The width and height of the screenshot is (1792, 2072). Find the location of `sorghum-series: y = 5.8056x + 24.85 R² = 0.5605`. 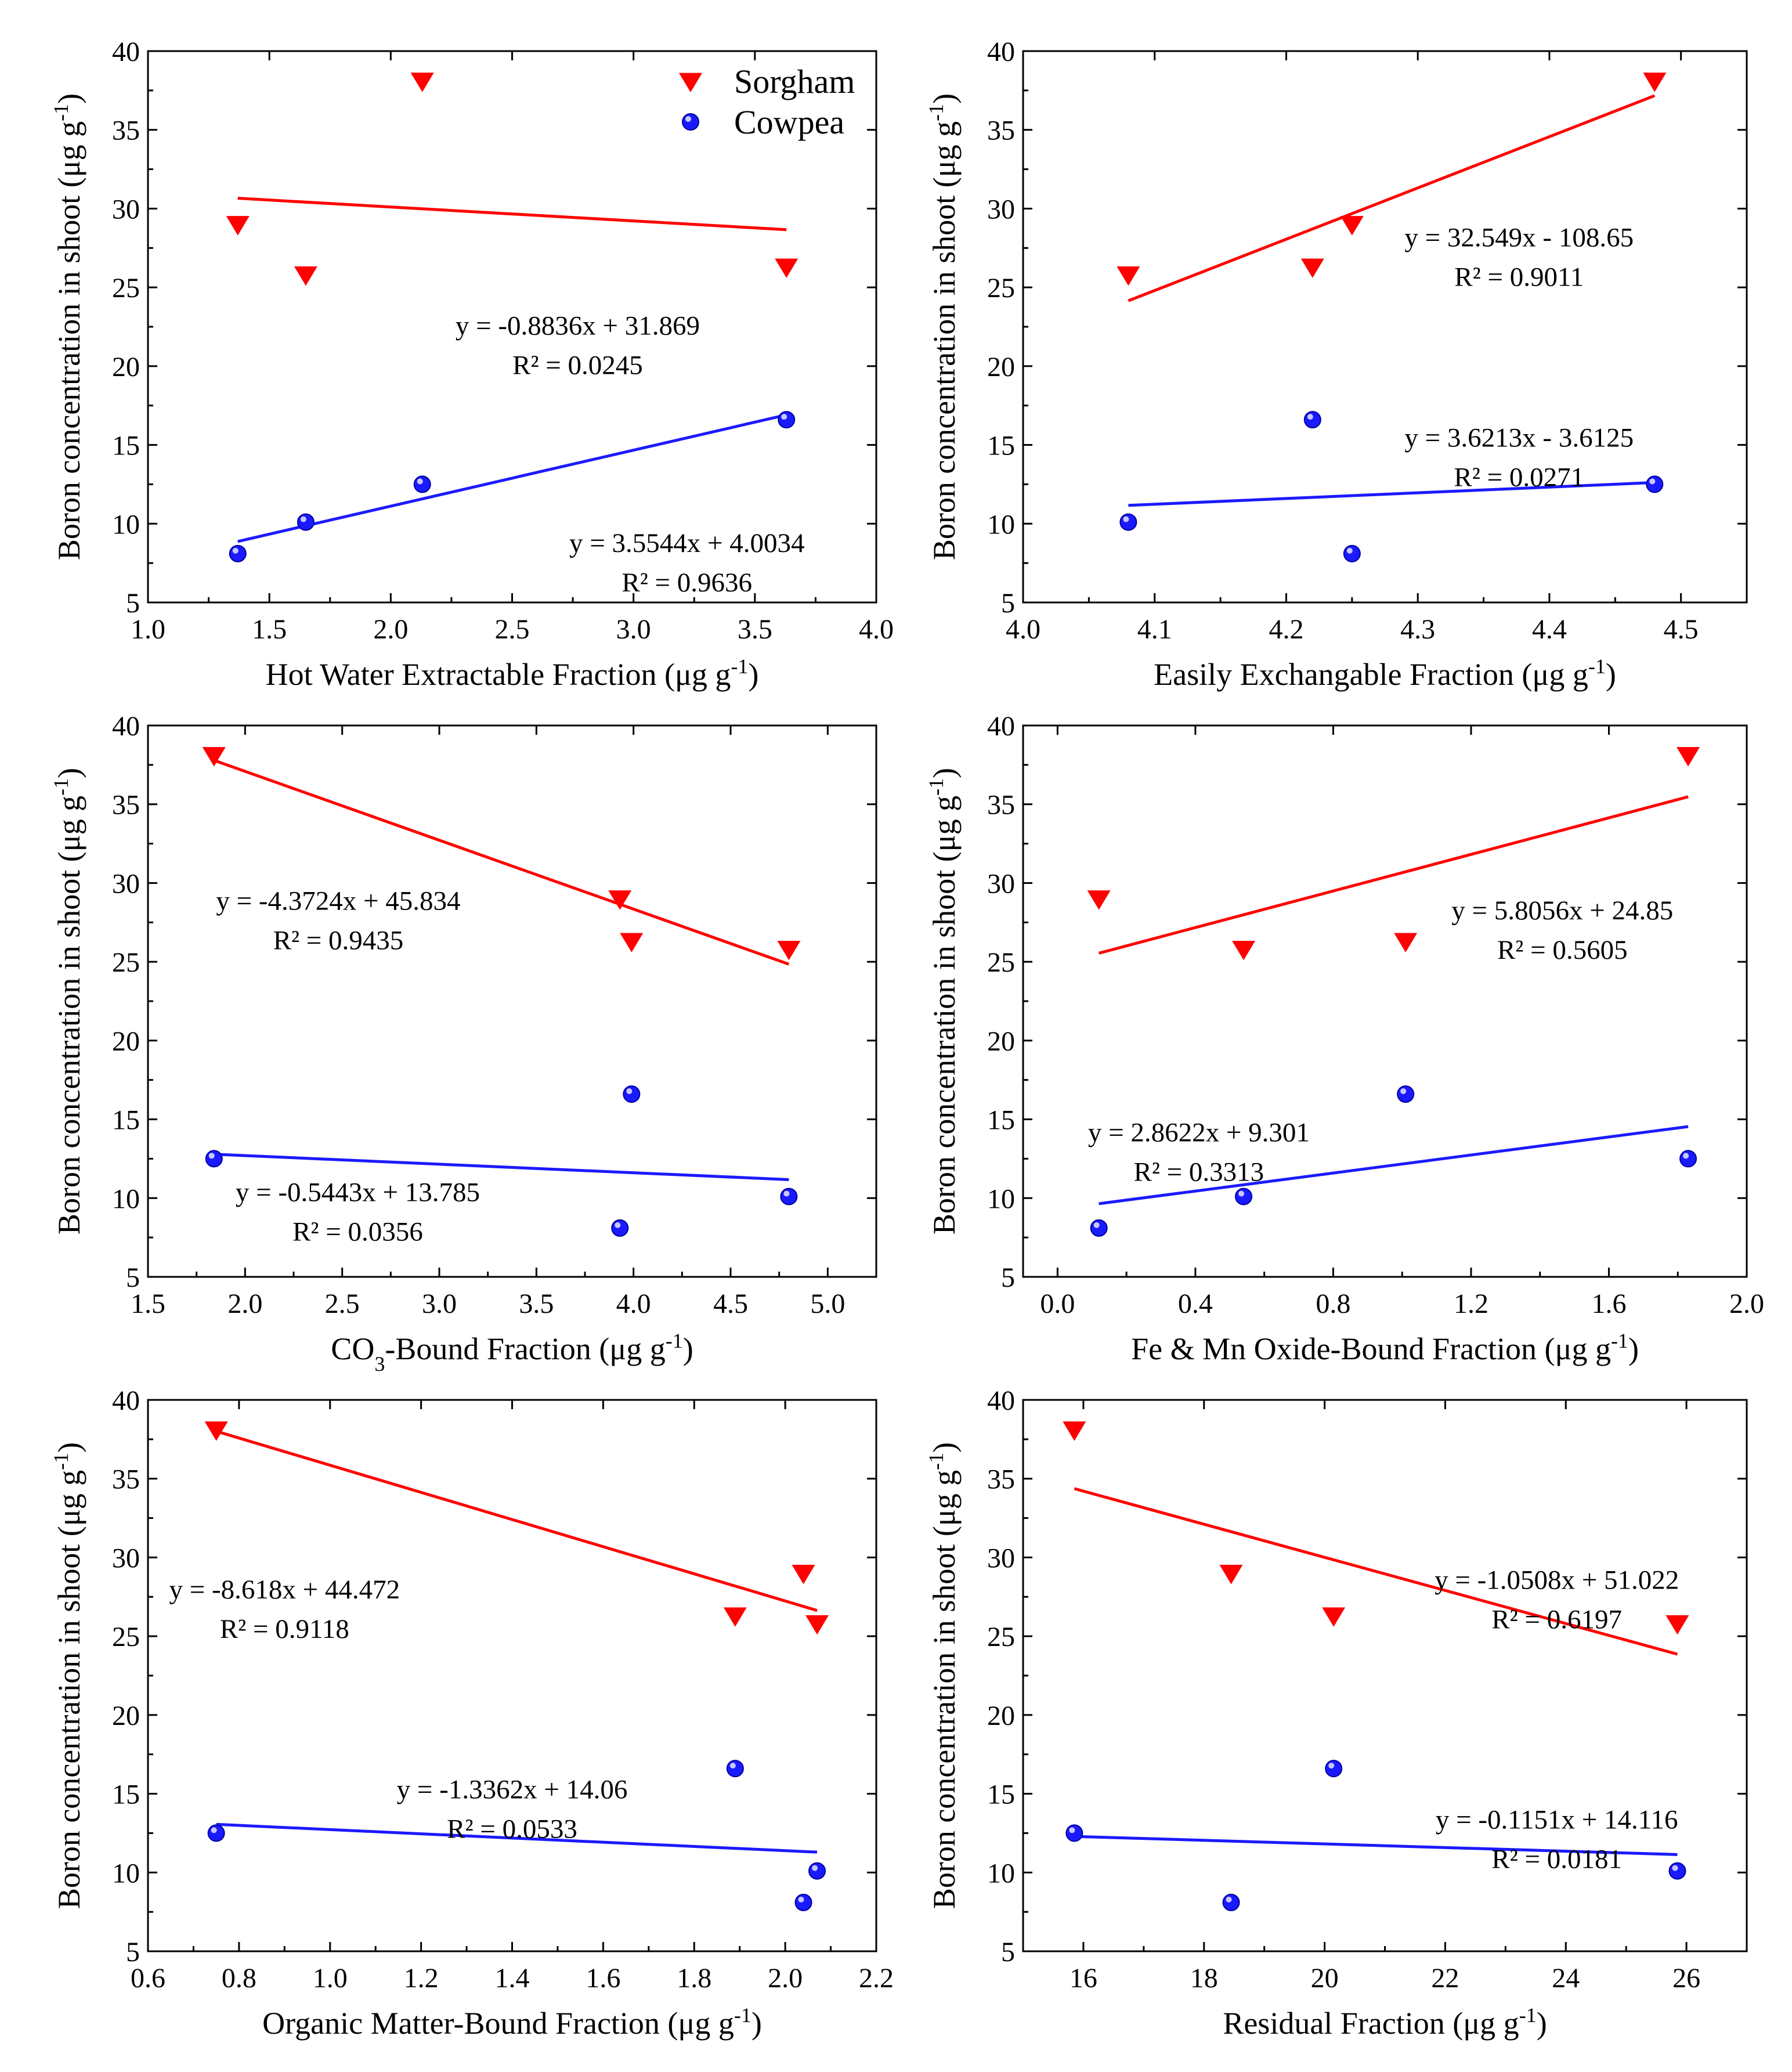

sorghum-series: y = 5.8056x + 24.85 R² = 0.5605 is located at coordinates (1393, 856).